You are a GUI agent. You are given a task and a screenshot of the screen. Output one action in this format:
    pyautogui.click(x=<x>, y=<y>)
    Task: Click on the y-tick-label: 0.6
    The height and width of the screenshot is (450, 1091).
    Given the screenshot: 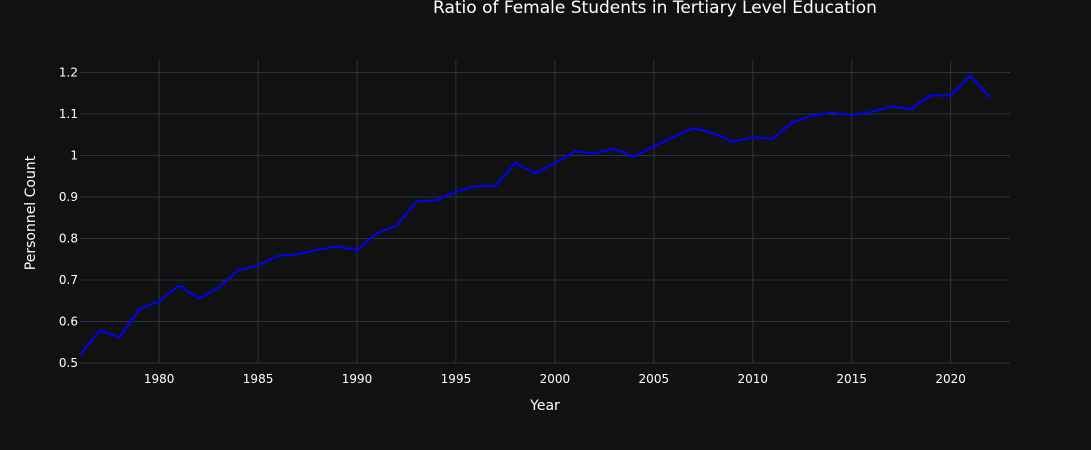 What is the action you would take?
    pyautogui.click(x=68, y=321)
    